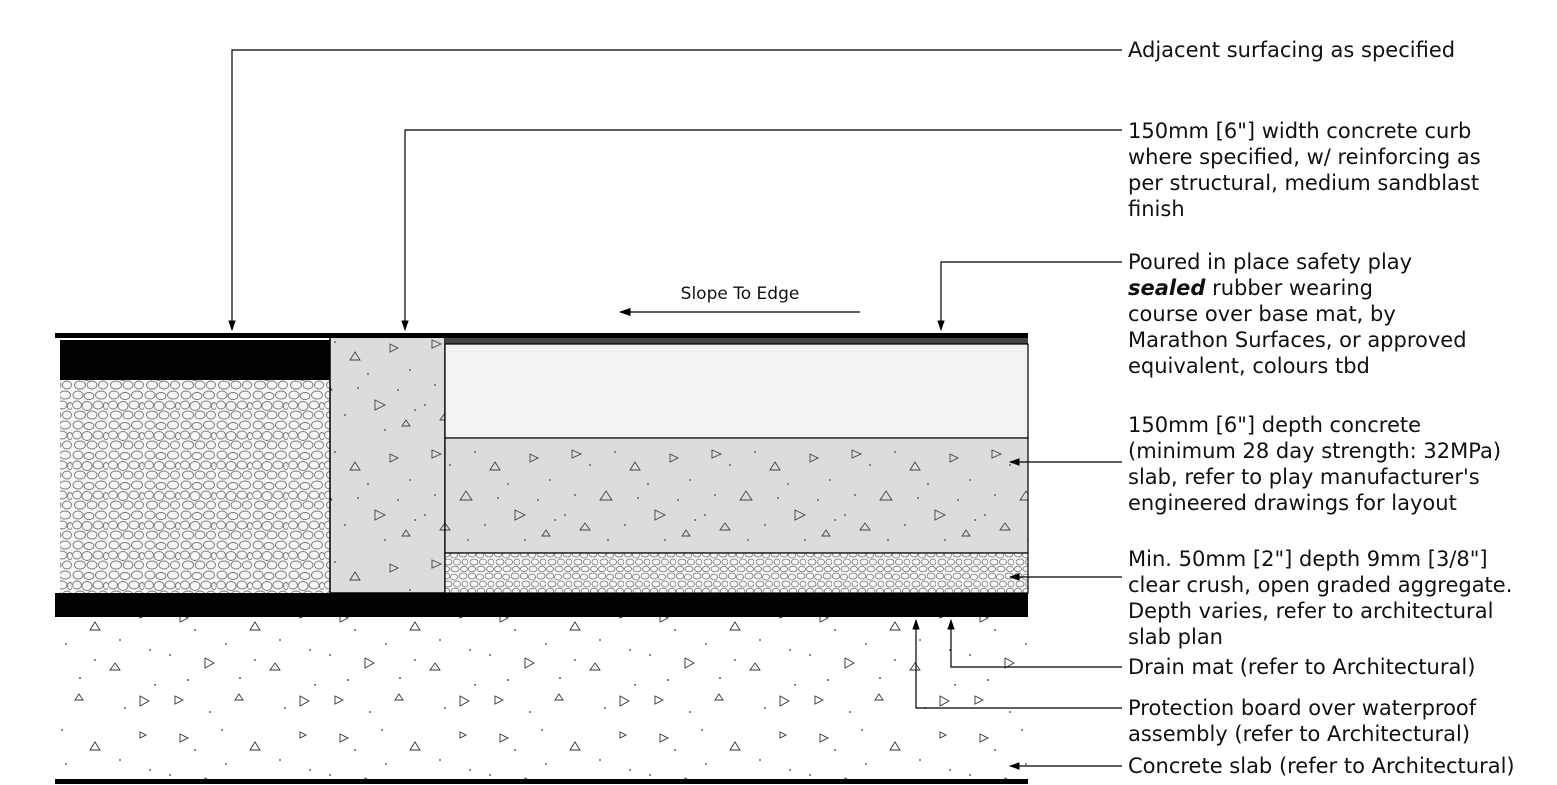 This screenshot has height=785, width=1557. What do you see at coordinates (736, 391) in the screenshot?
I see `base-mat` at bounding box center [736, 391].